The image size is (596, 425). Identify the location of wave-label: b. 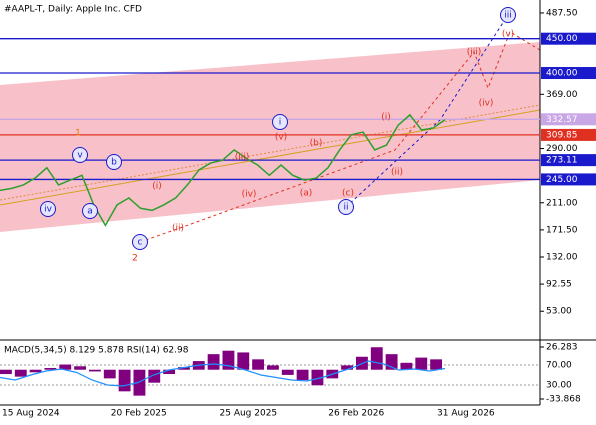
(114, 163).